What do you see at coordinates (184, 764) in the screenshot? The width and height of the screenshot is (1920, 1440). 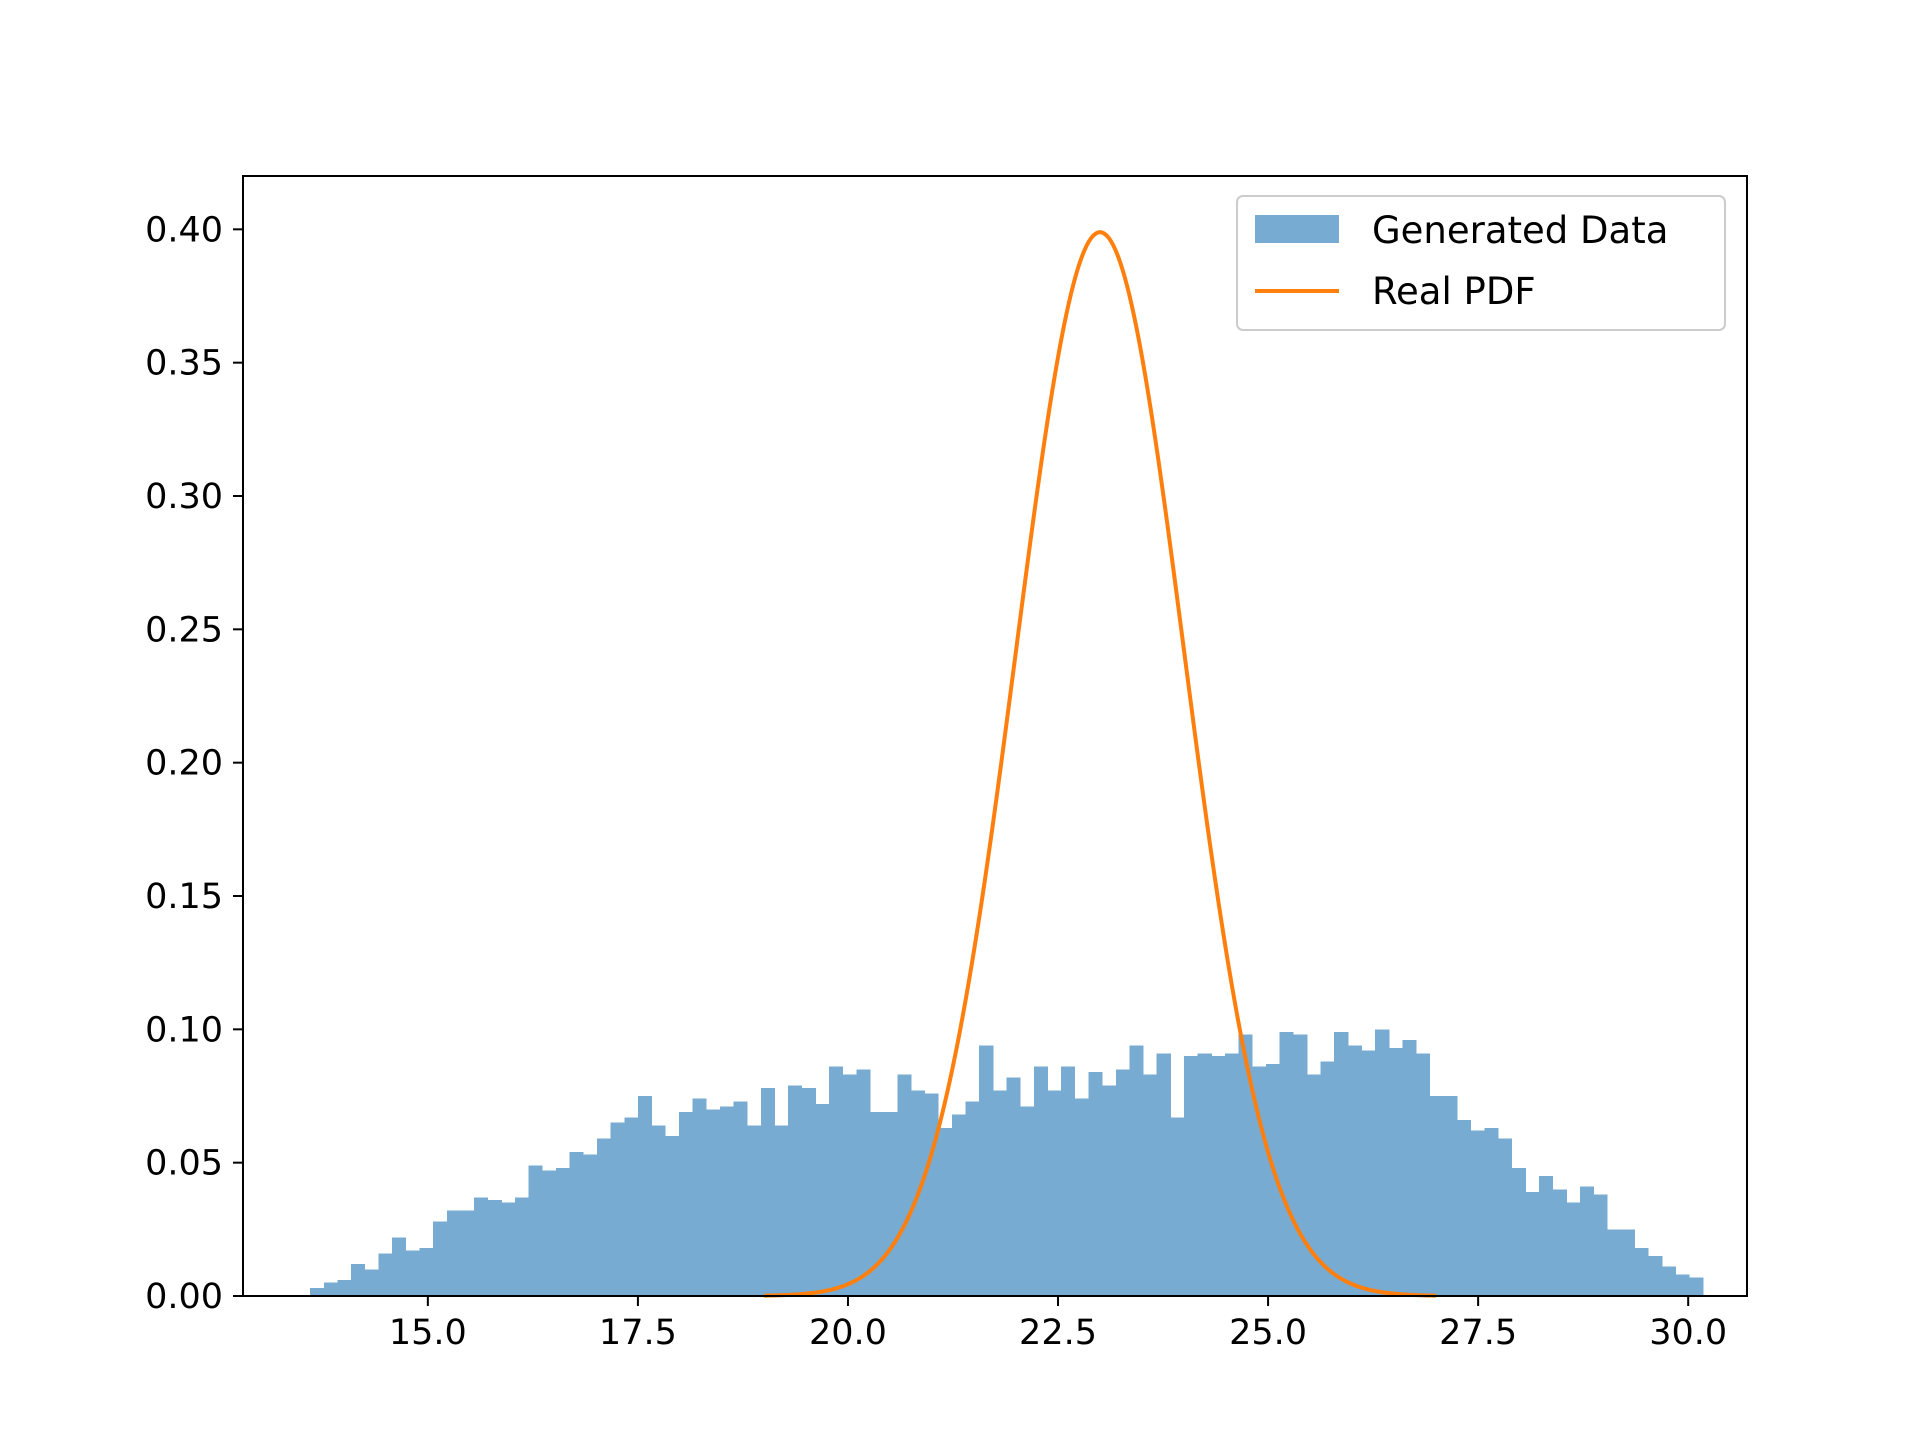 I see `y-tick-label: 0.20` at bounding box center [184, 764].